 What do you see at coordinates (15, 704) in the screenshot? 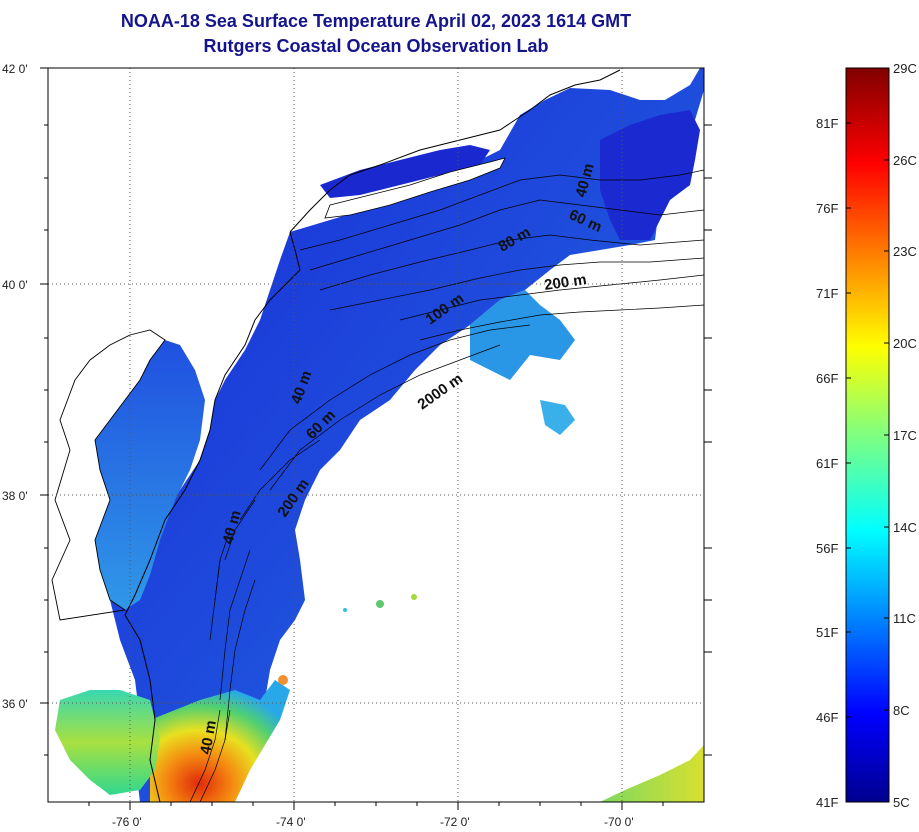
I see `lat-label: 36 0'` at bounding box center [15, 704].